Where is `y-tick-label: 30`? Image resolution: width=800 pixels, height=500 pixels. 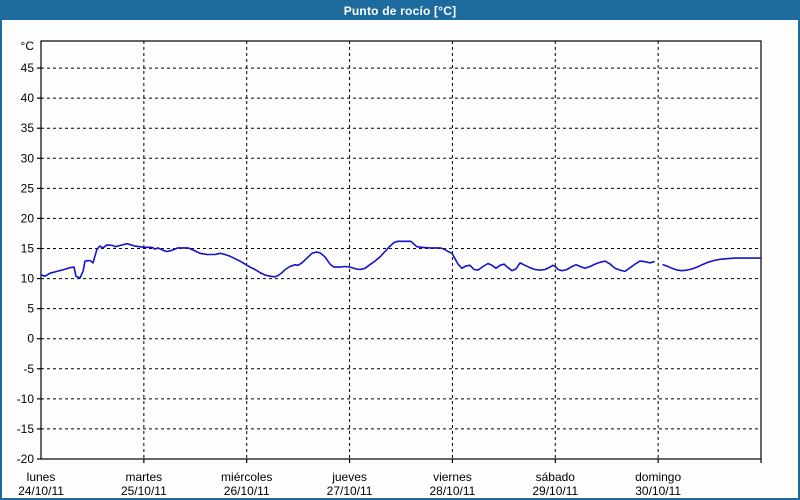 y-tick-label: 30 is located at coordinates (28, 158).